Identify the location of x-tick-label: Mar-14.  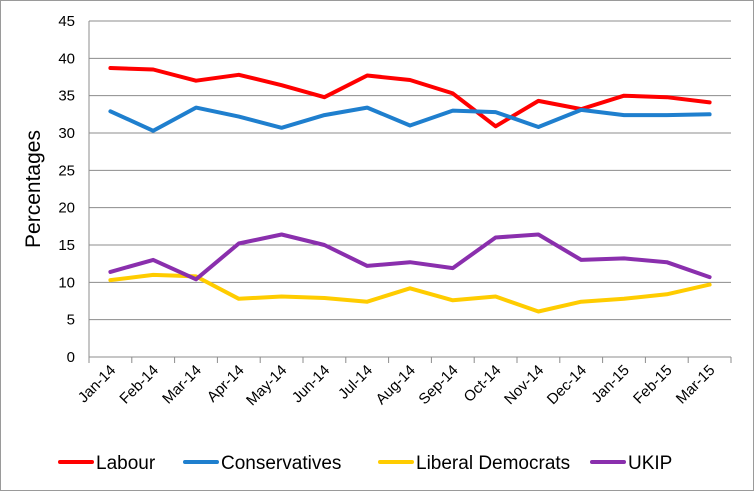
(182, 385).